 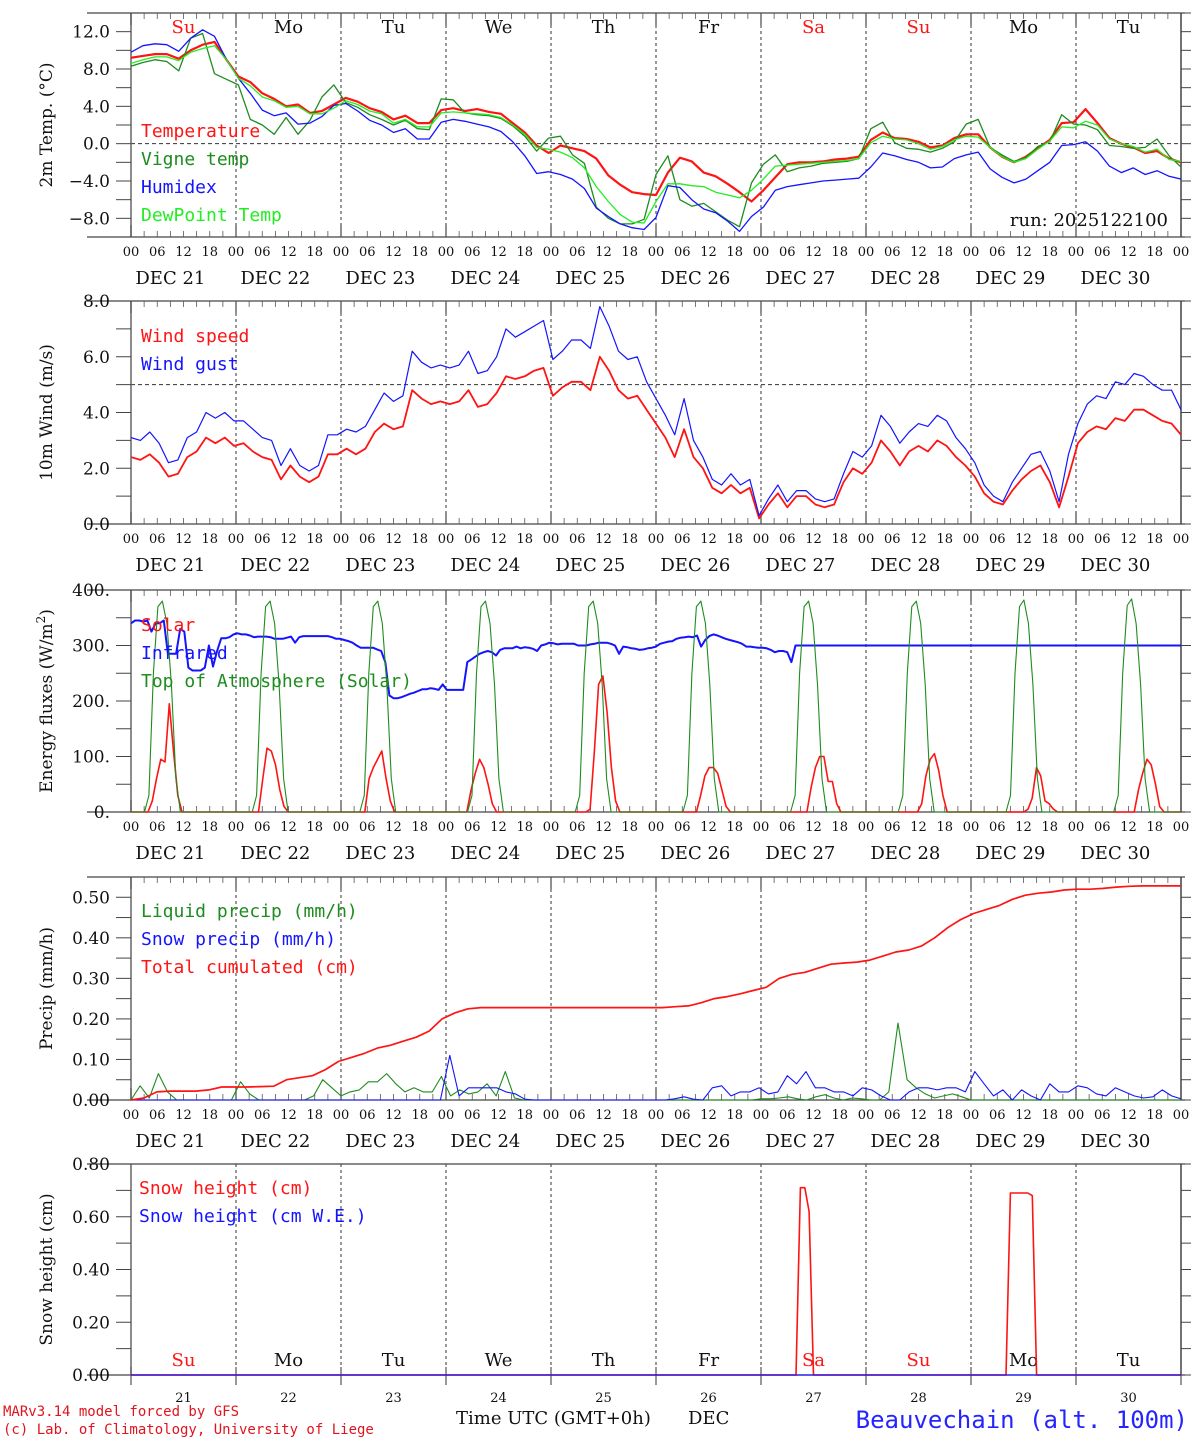 What do you see at coordinates (249, 967) in the screenshot?
I see `legend-entry: Total cumulated (cm)` at bounding box center [249, 967].